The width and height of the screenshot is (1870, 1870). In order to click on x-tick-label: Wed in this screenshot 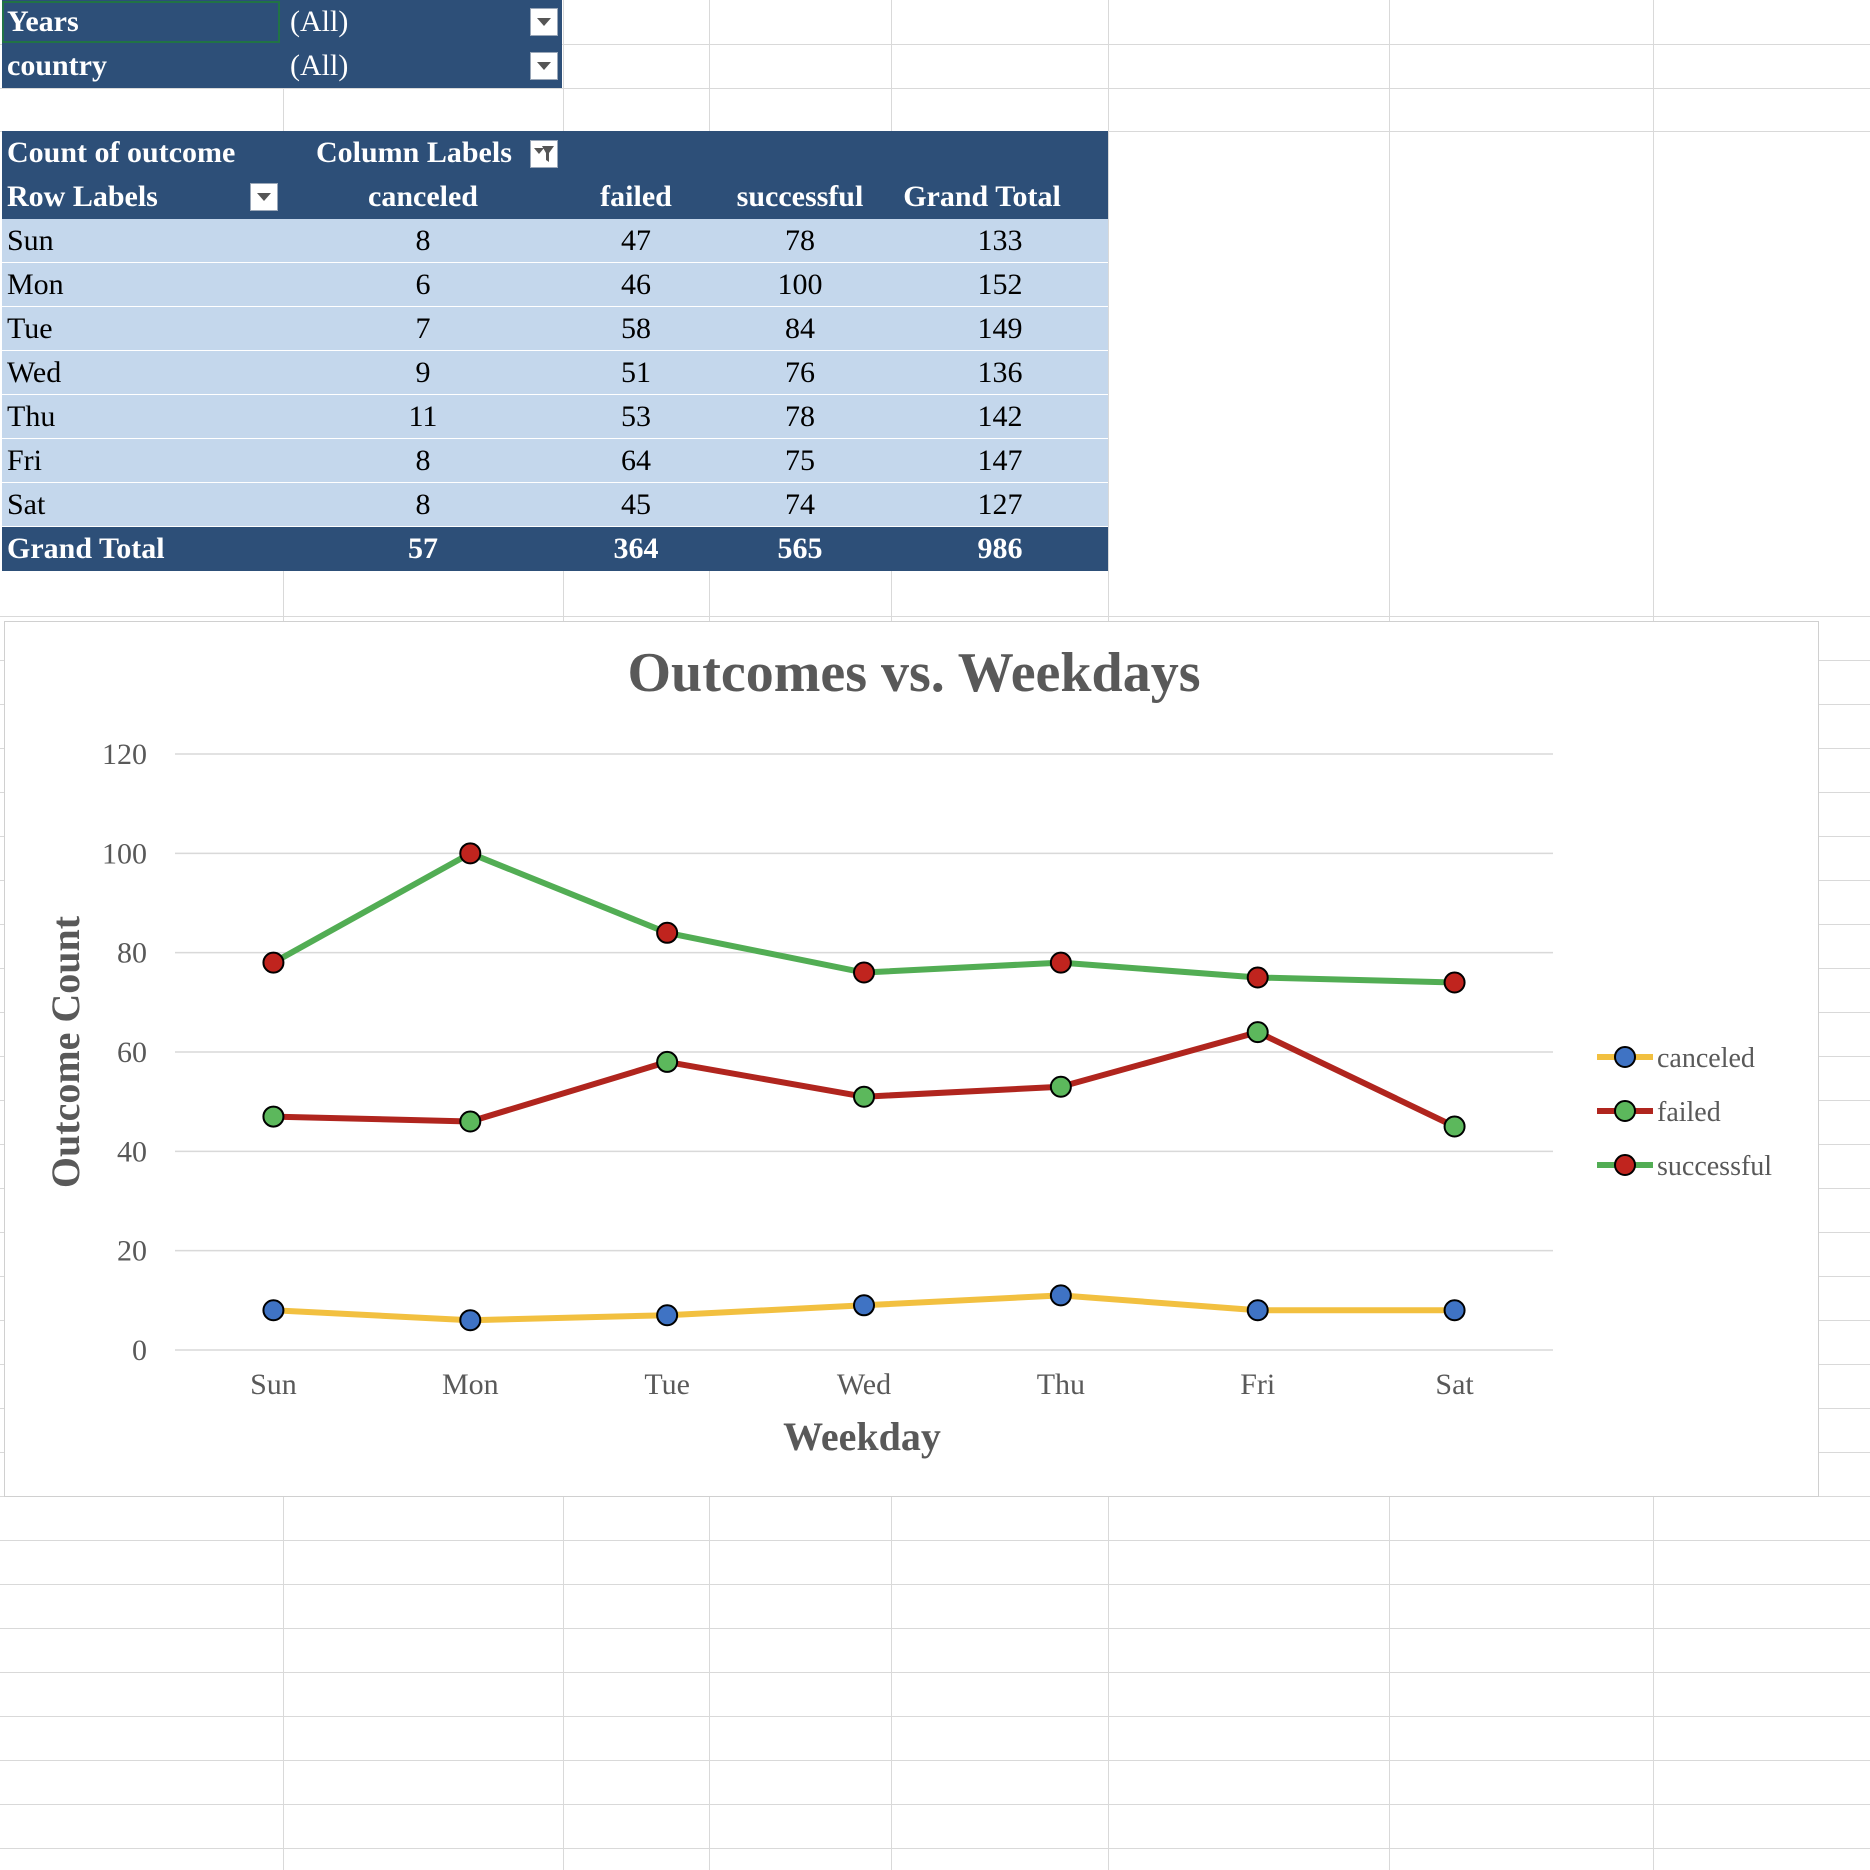, I will do `click(864, 1384)`.